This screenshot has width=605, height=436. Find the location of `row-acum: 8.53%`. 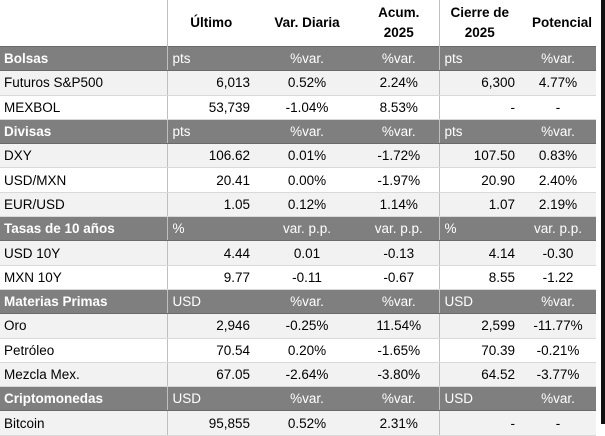

row-acum: 8.53% is located at coordinates (399, 107).